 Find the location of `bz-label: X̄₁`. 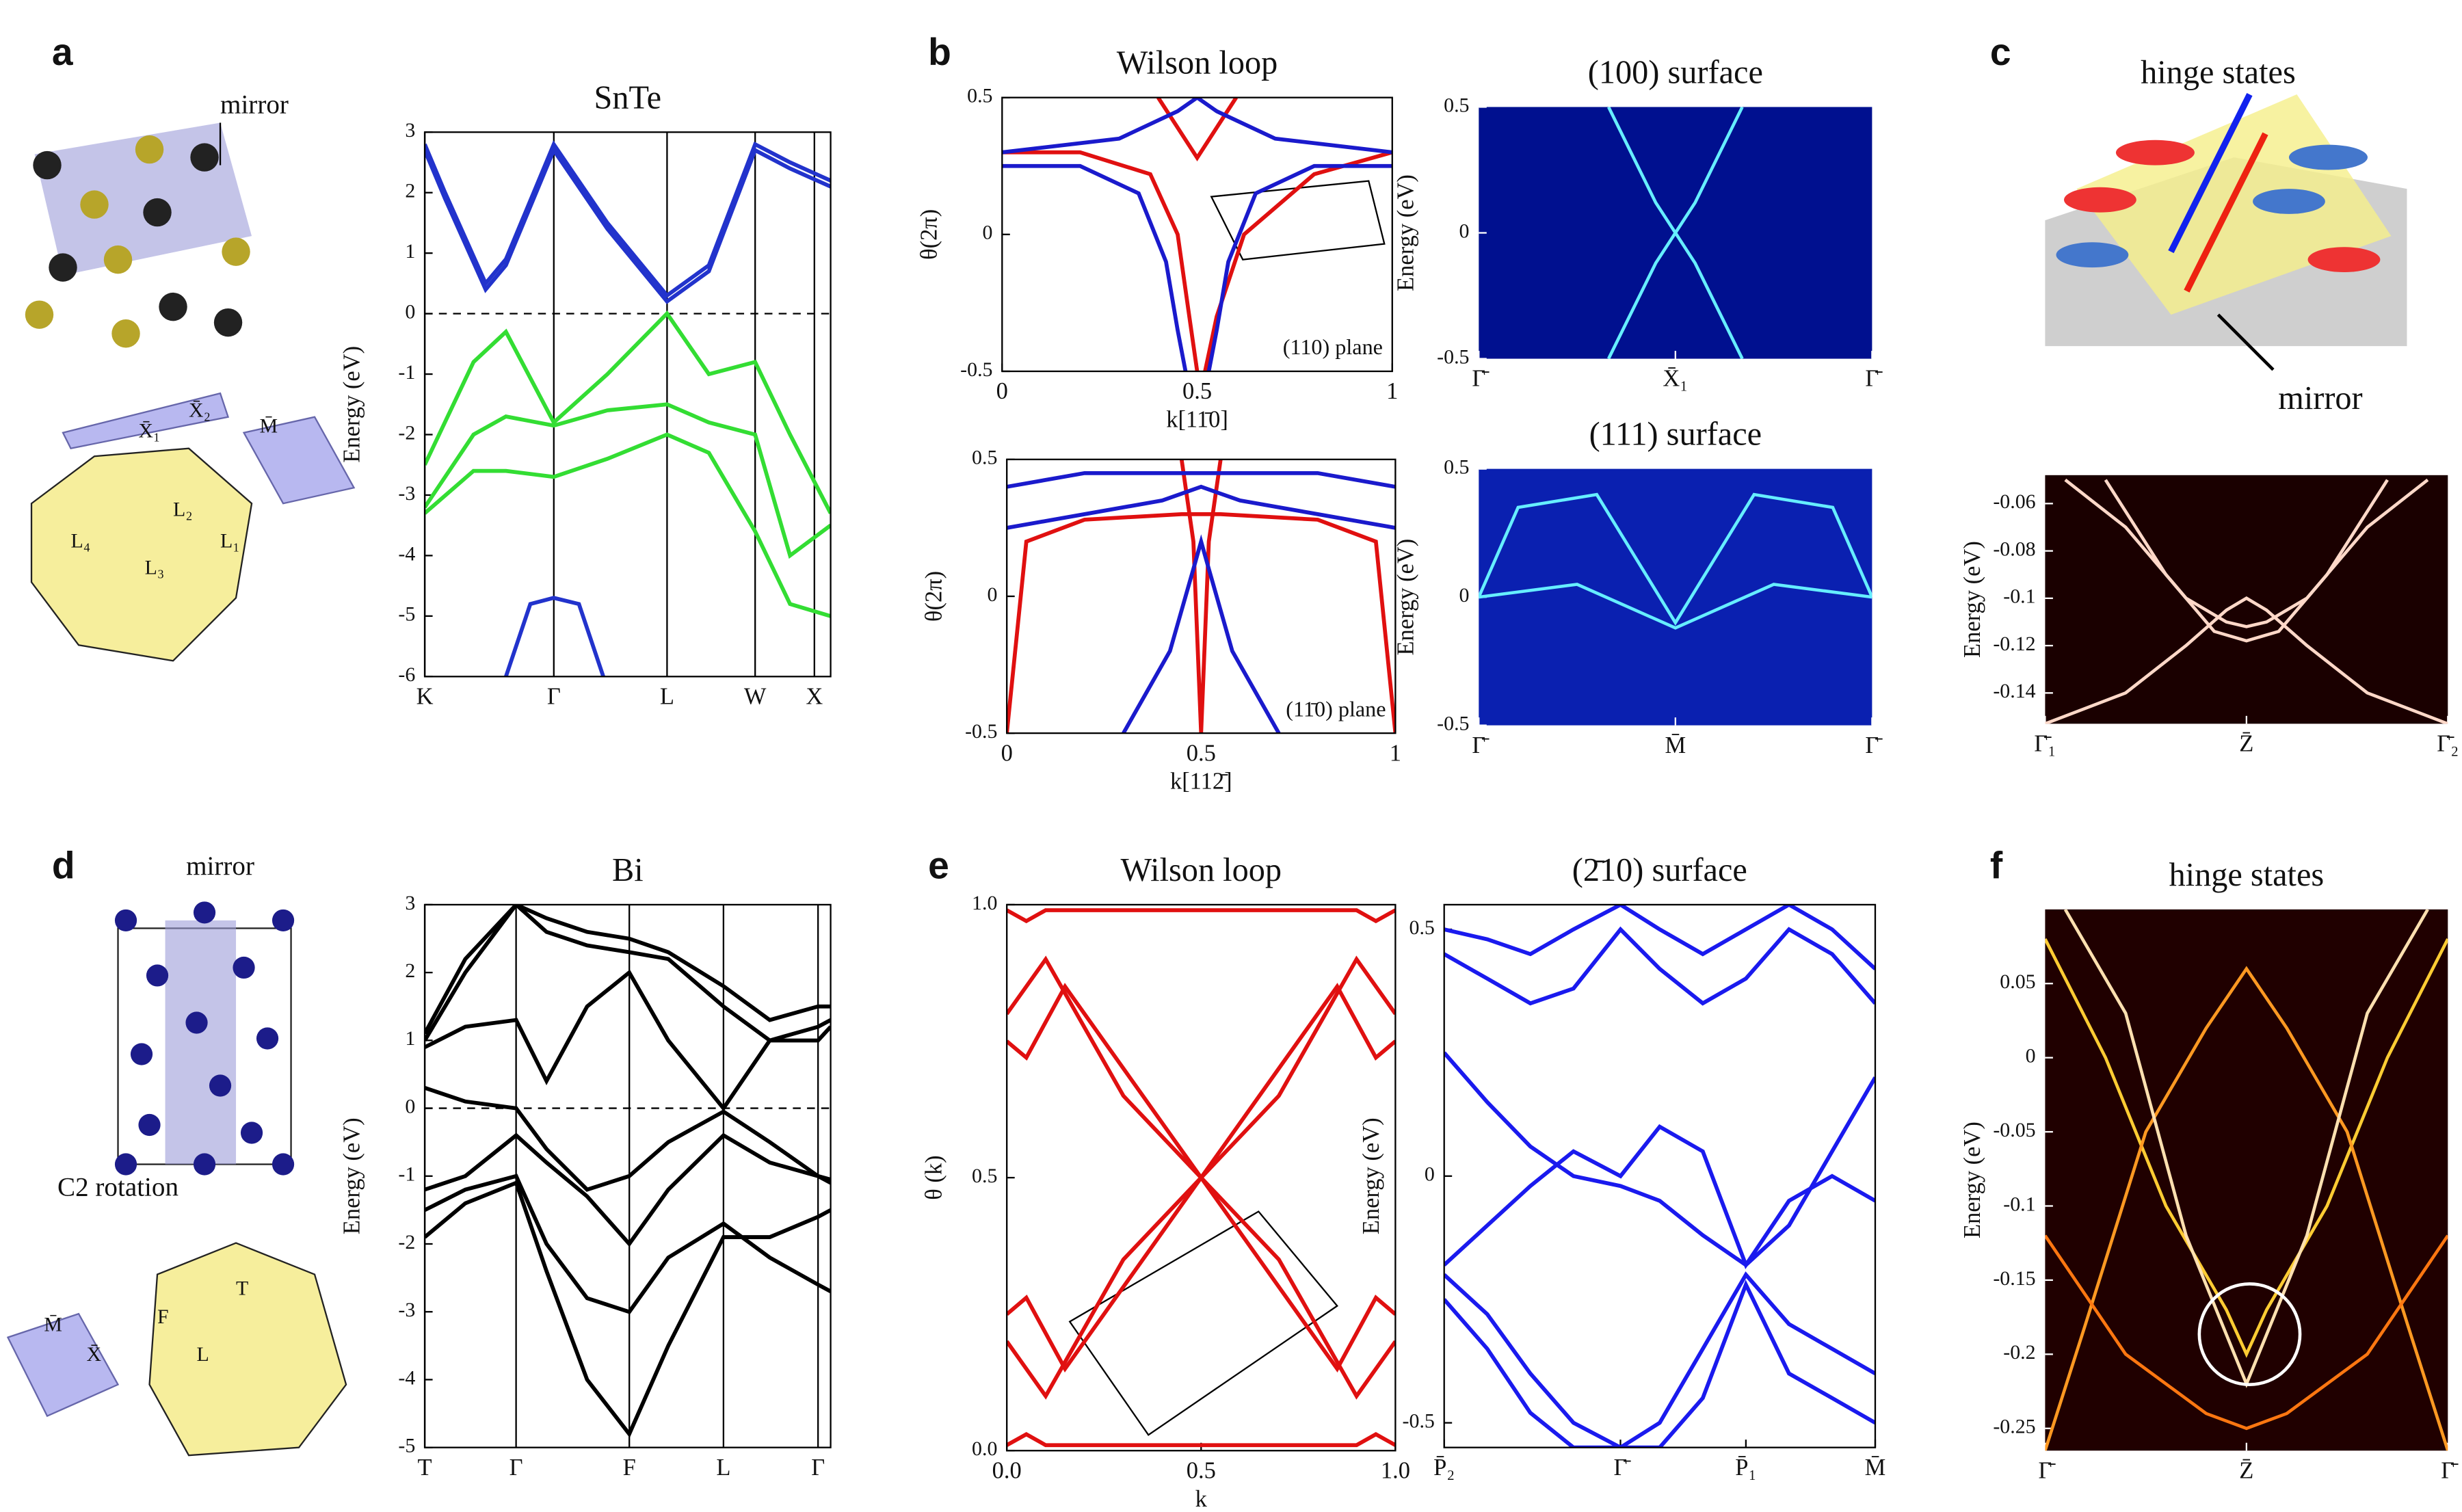

bz-label: X̄₁ is located at coordinates (149, 431).